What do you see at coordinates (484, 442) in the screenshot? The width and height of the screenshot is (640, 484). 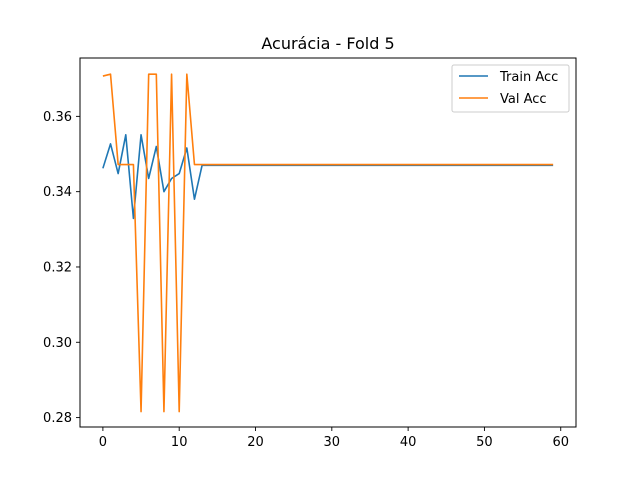 I see `x-tick-label: 50` at bounding box center [484, 442].